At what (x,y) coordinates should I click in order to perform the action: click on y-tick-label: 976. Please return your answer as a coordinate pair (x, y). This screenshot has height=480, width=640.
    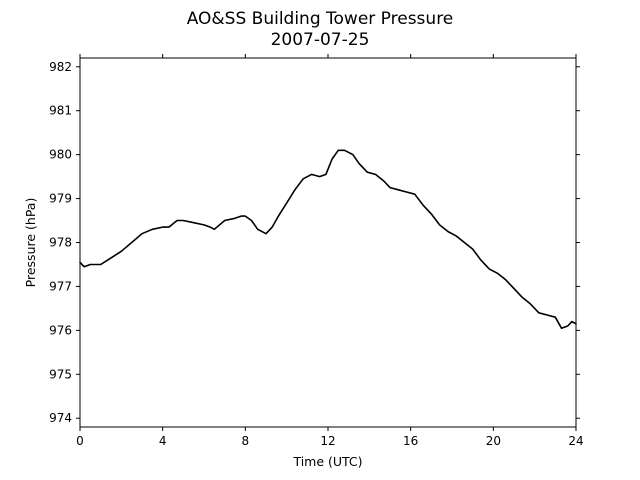
    Looking at the image, I should click on (60, 330).